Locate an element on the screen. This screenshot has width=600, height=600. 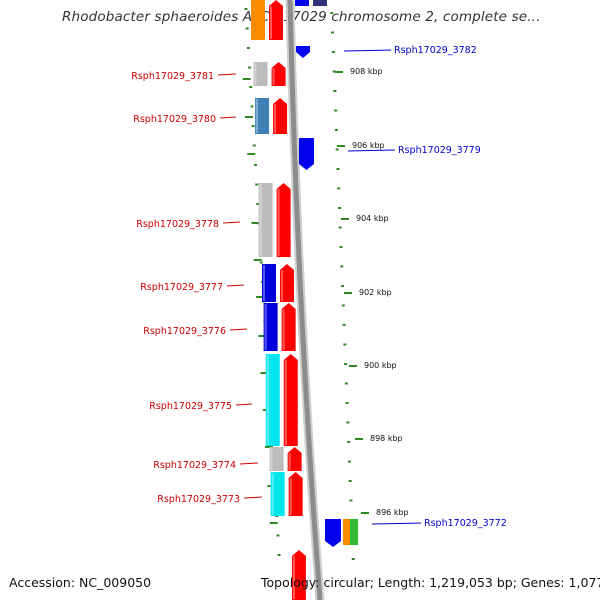
gene-label: Rsph17029_3774 is located at coordinates (194, 465).